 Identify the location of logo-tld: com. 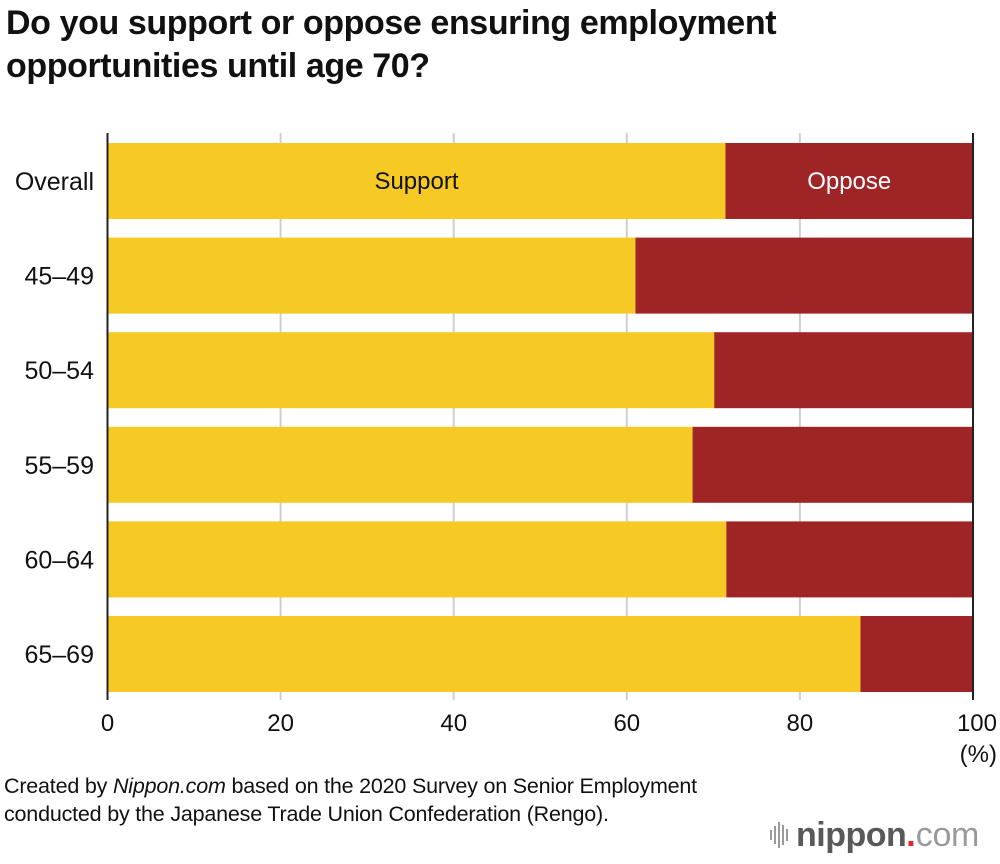
(947, 835).